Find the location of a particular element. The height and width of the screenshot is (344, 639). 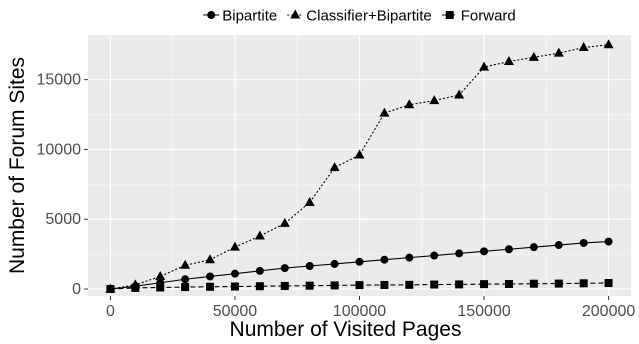

y-axis-title: Number of Forum Sites is located at coordinates (17, 165).